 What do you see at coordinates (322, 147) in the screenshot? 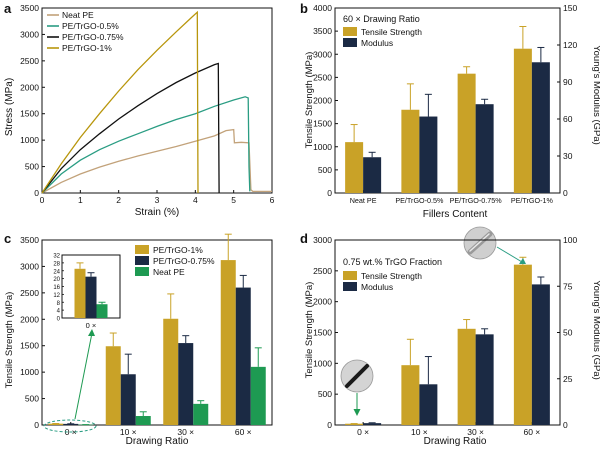
I see `panel-b-ytick-label: 1000` at bounding box center [322, 147].